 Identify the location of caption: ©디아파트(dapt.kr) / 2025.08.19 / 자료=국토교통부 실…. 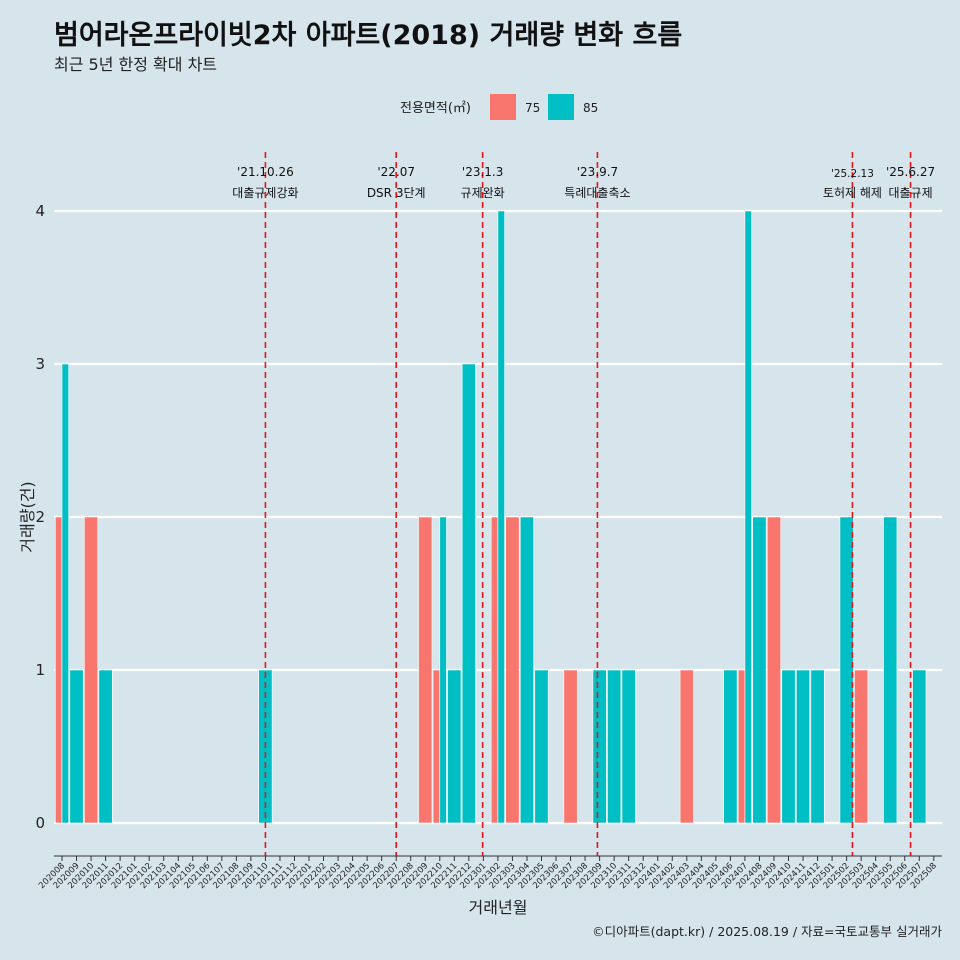
(767, 931).